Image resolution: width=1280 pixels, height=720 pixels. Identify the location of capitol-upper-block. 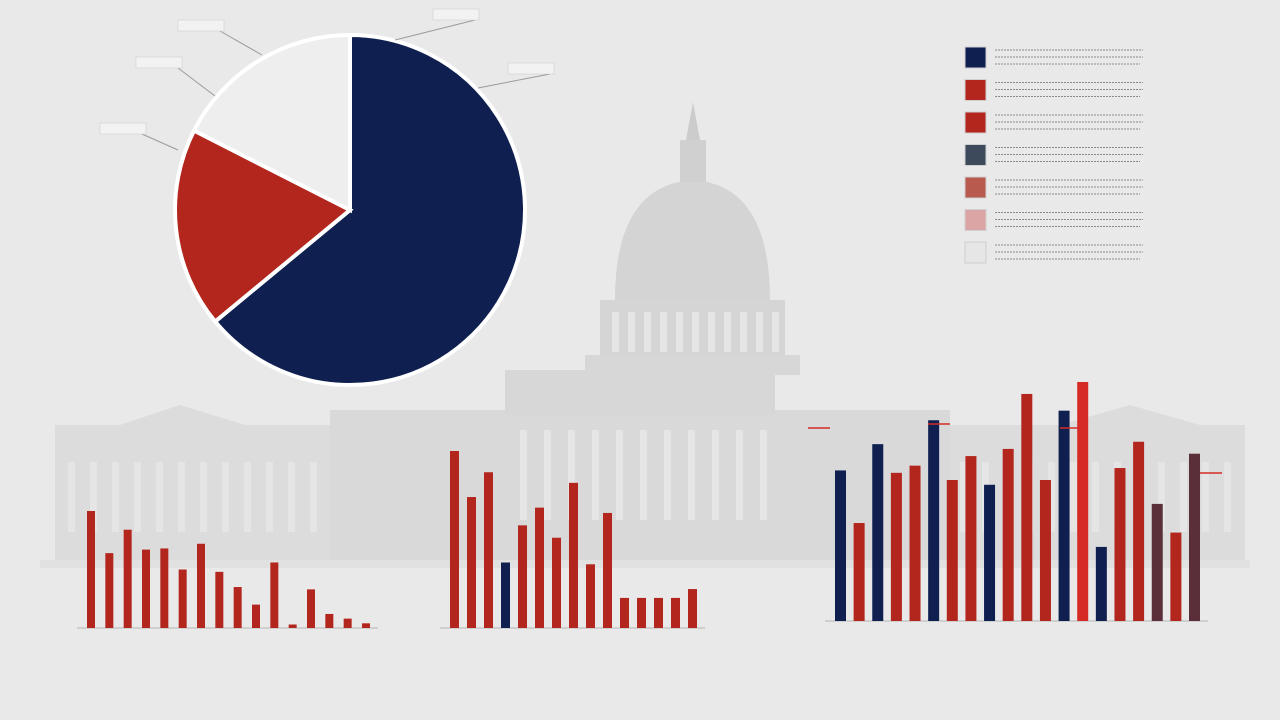
(640, 392).